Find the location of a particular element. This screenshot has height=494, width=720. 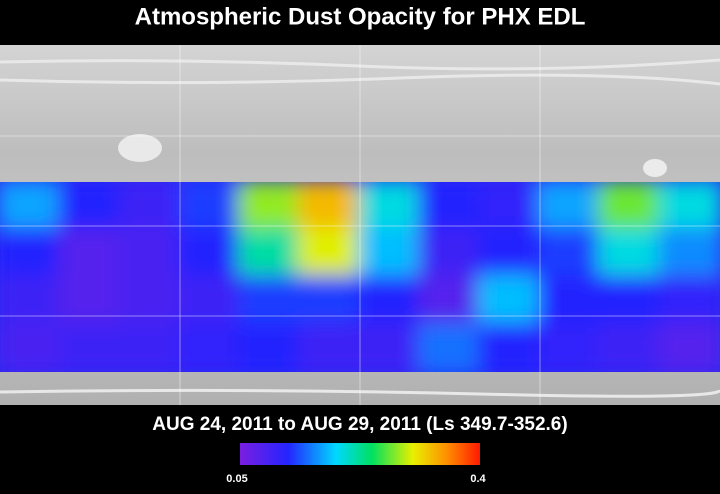

colorbar-max: 0.4 is located at coordinates (478, 479).